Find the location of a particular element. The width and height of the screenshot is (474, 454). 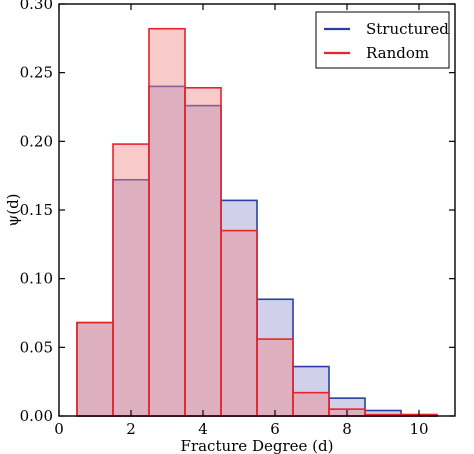

y-tick-label: 0.05 is located at coordinates (36, 347).